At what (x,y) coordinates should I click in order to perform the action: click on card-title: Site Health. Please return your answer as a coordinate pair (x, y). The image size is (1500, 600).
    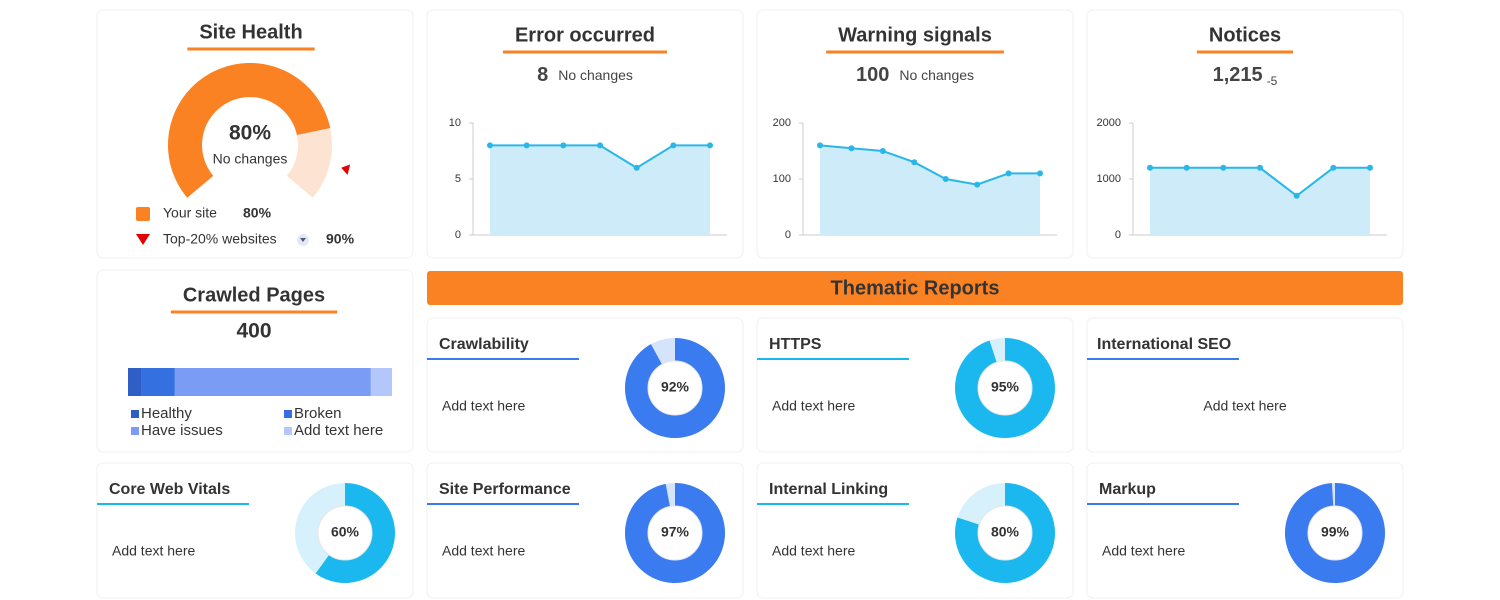
    Looking at the image, I should click on (250, 32).